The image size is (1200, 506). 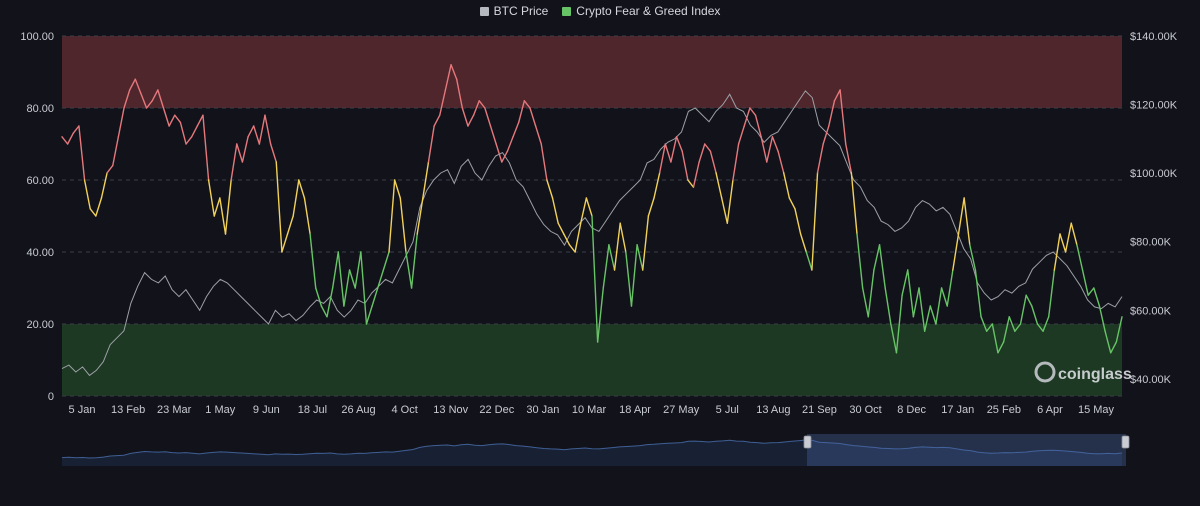 What do you see at coordinates (484, 11) in the screenshot?
I see `legend-swatch-btc` at bounding box center [484, 11].